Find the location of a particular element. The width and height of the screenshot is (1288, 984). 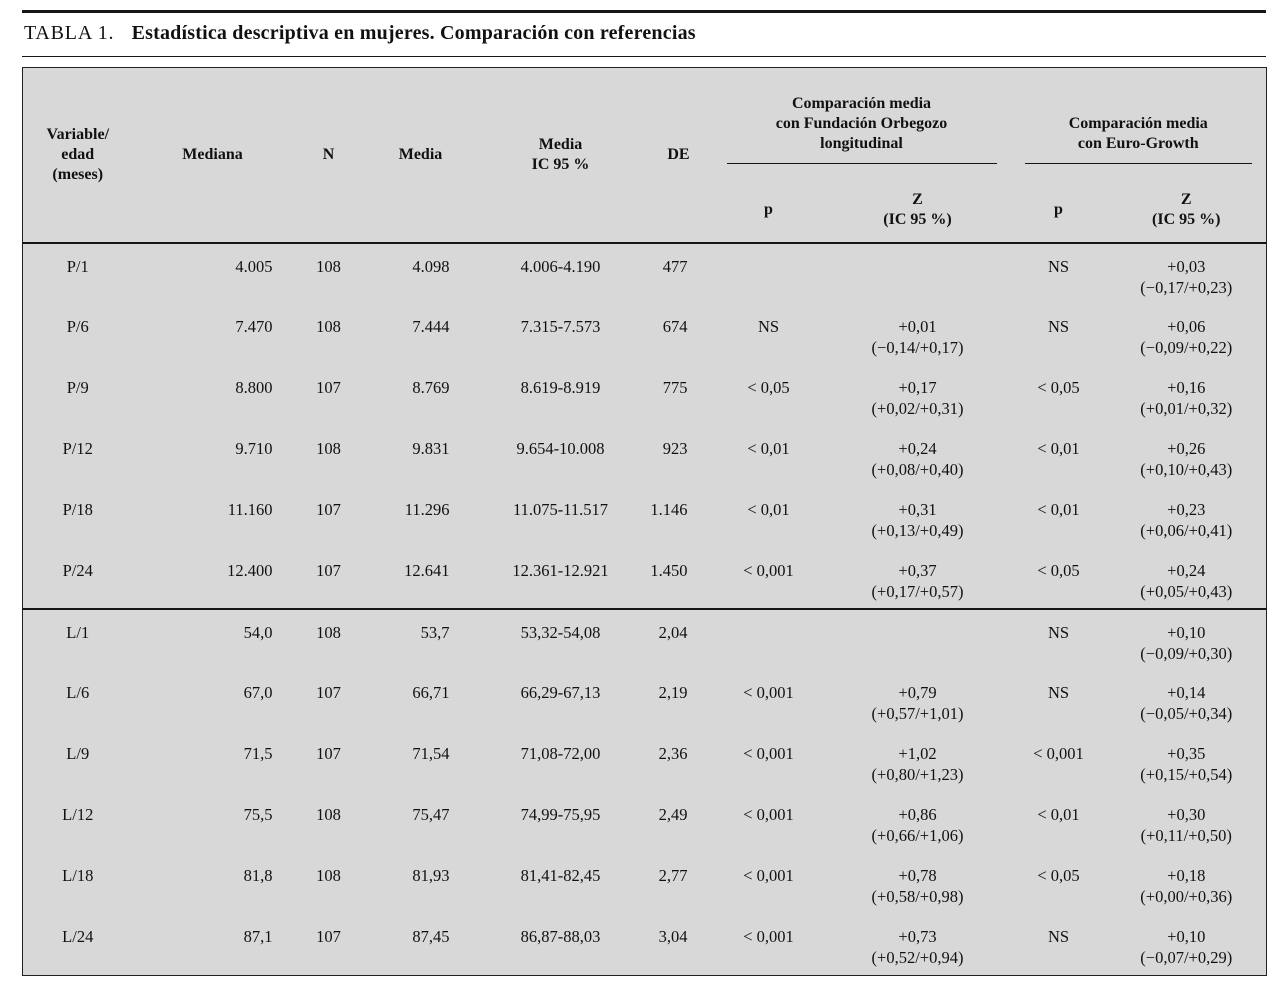

cell-de: 2,36 is located at coordinates (673, 753).